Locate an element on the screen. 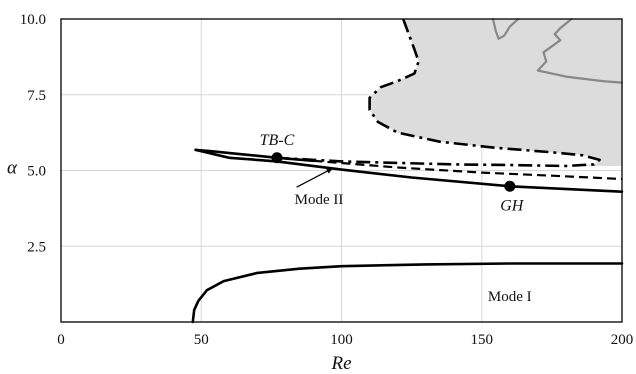  y-tick-label: 2.5 is located at coordinates (36, 247).